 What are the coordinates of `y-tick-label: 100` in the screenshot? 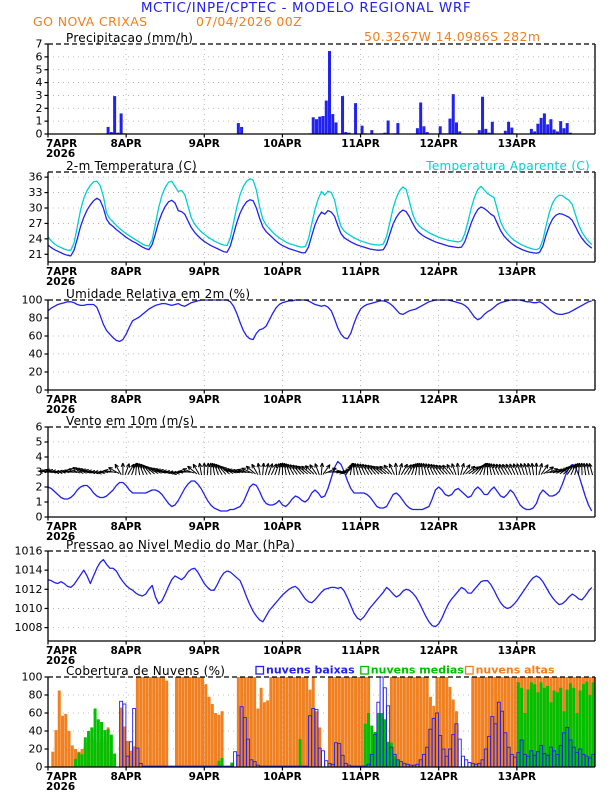 It's located at (32, 677).